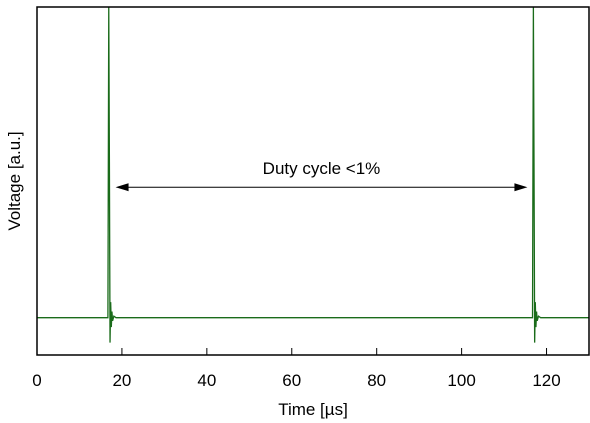 The image size is (590, 423). Describe the element at coordinates (313, 409) in the screenshot. I see `x-axis-label: Time [µs]` at that location.